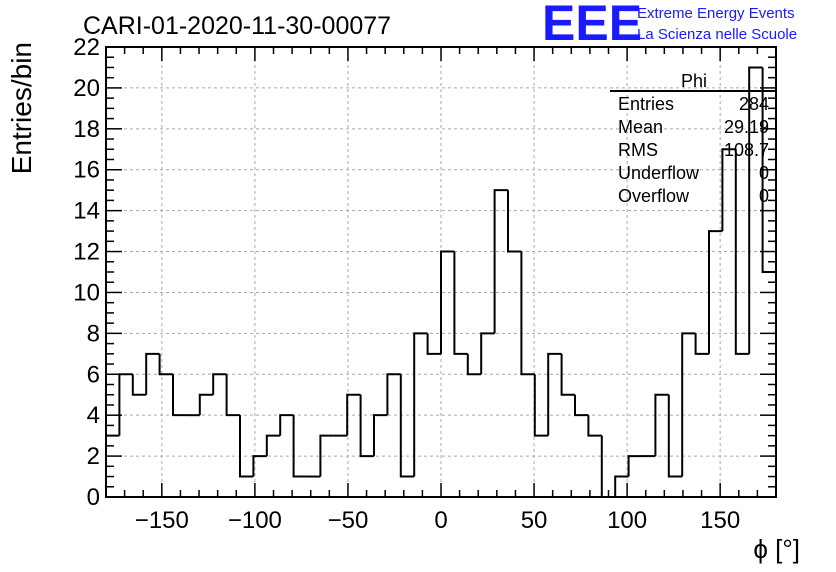  What do you see at coordinates (348, 520) in the screenshot?
I see `x-tick-label: −50` at bounding box center [348, 520].